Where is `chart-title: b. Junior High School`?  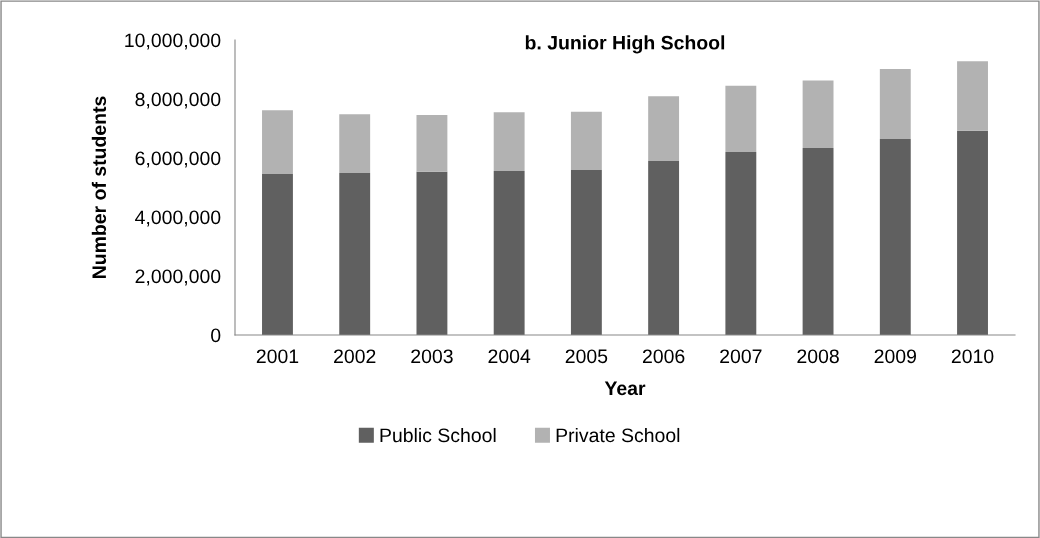 chart-title: b. Junior High School is located at coordinates (625, 44).